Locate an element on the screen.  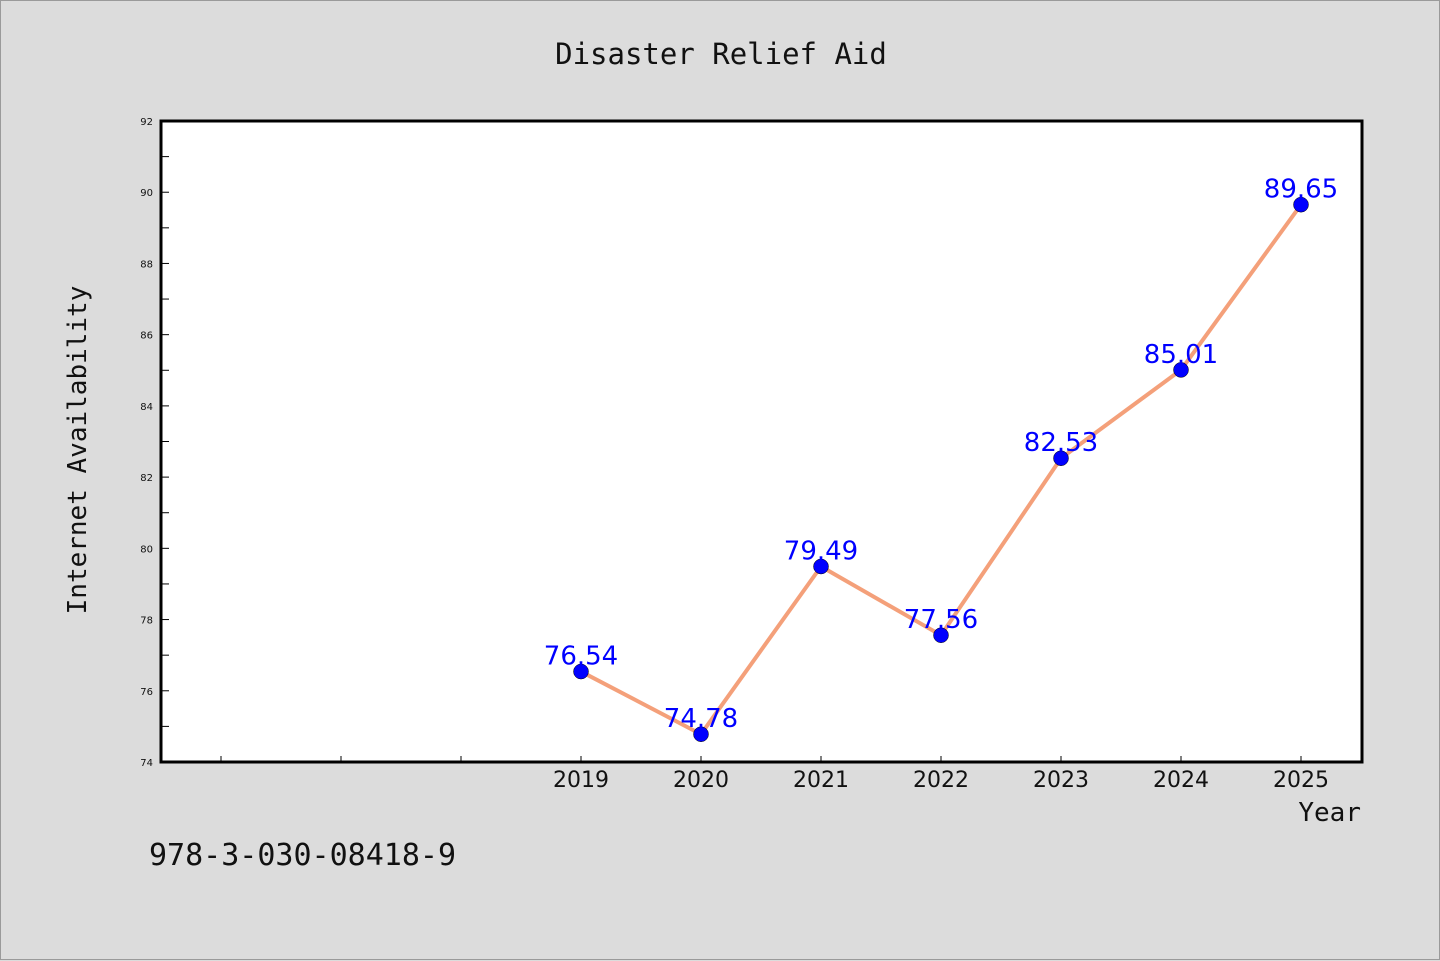
data-label: 79.49 is located at coordinates (821, 551).